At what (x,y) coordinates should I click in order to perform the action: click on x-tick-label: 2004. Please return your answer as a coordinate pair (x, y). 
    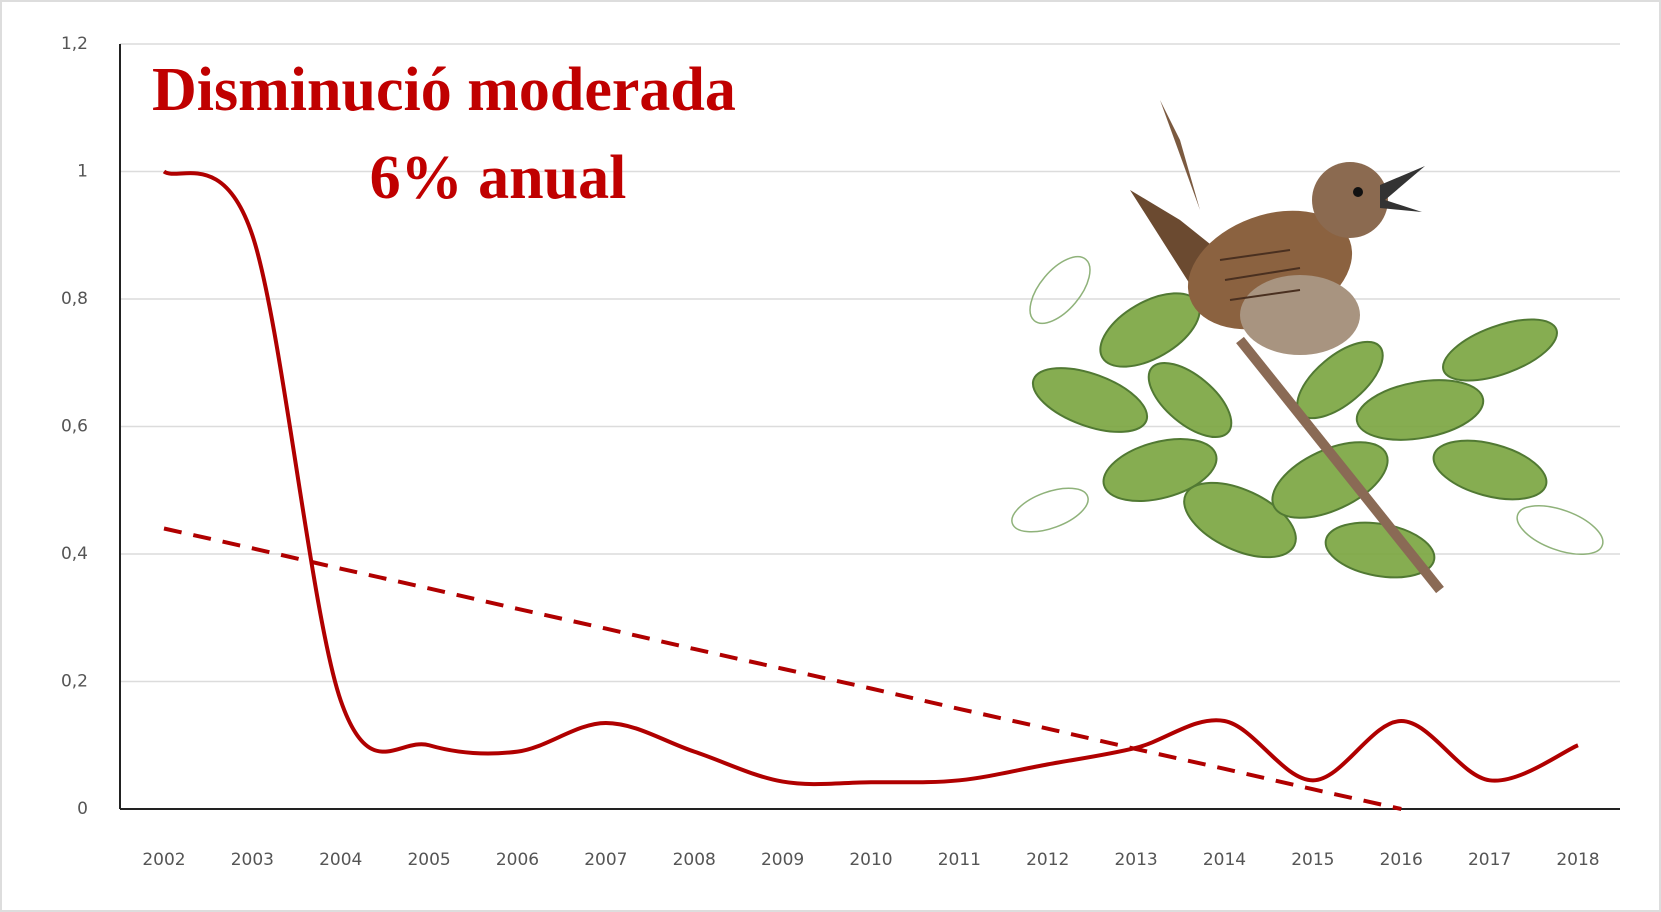
    Looking at the image, I should click on (340, 860).